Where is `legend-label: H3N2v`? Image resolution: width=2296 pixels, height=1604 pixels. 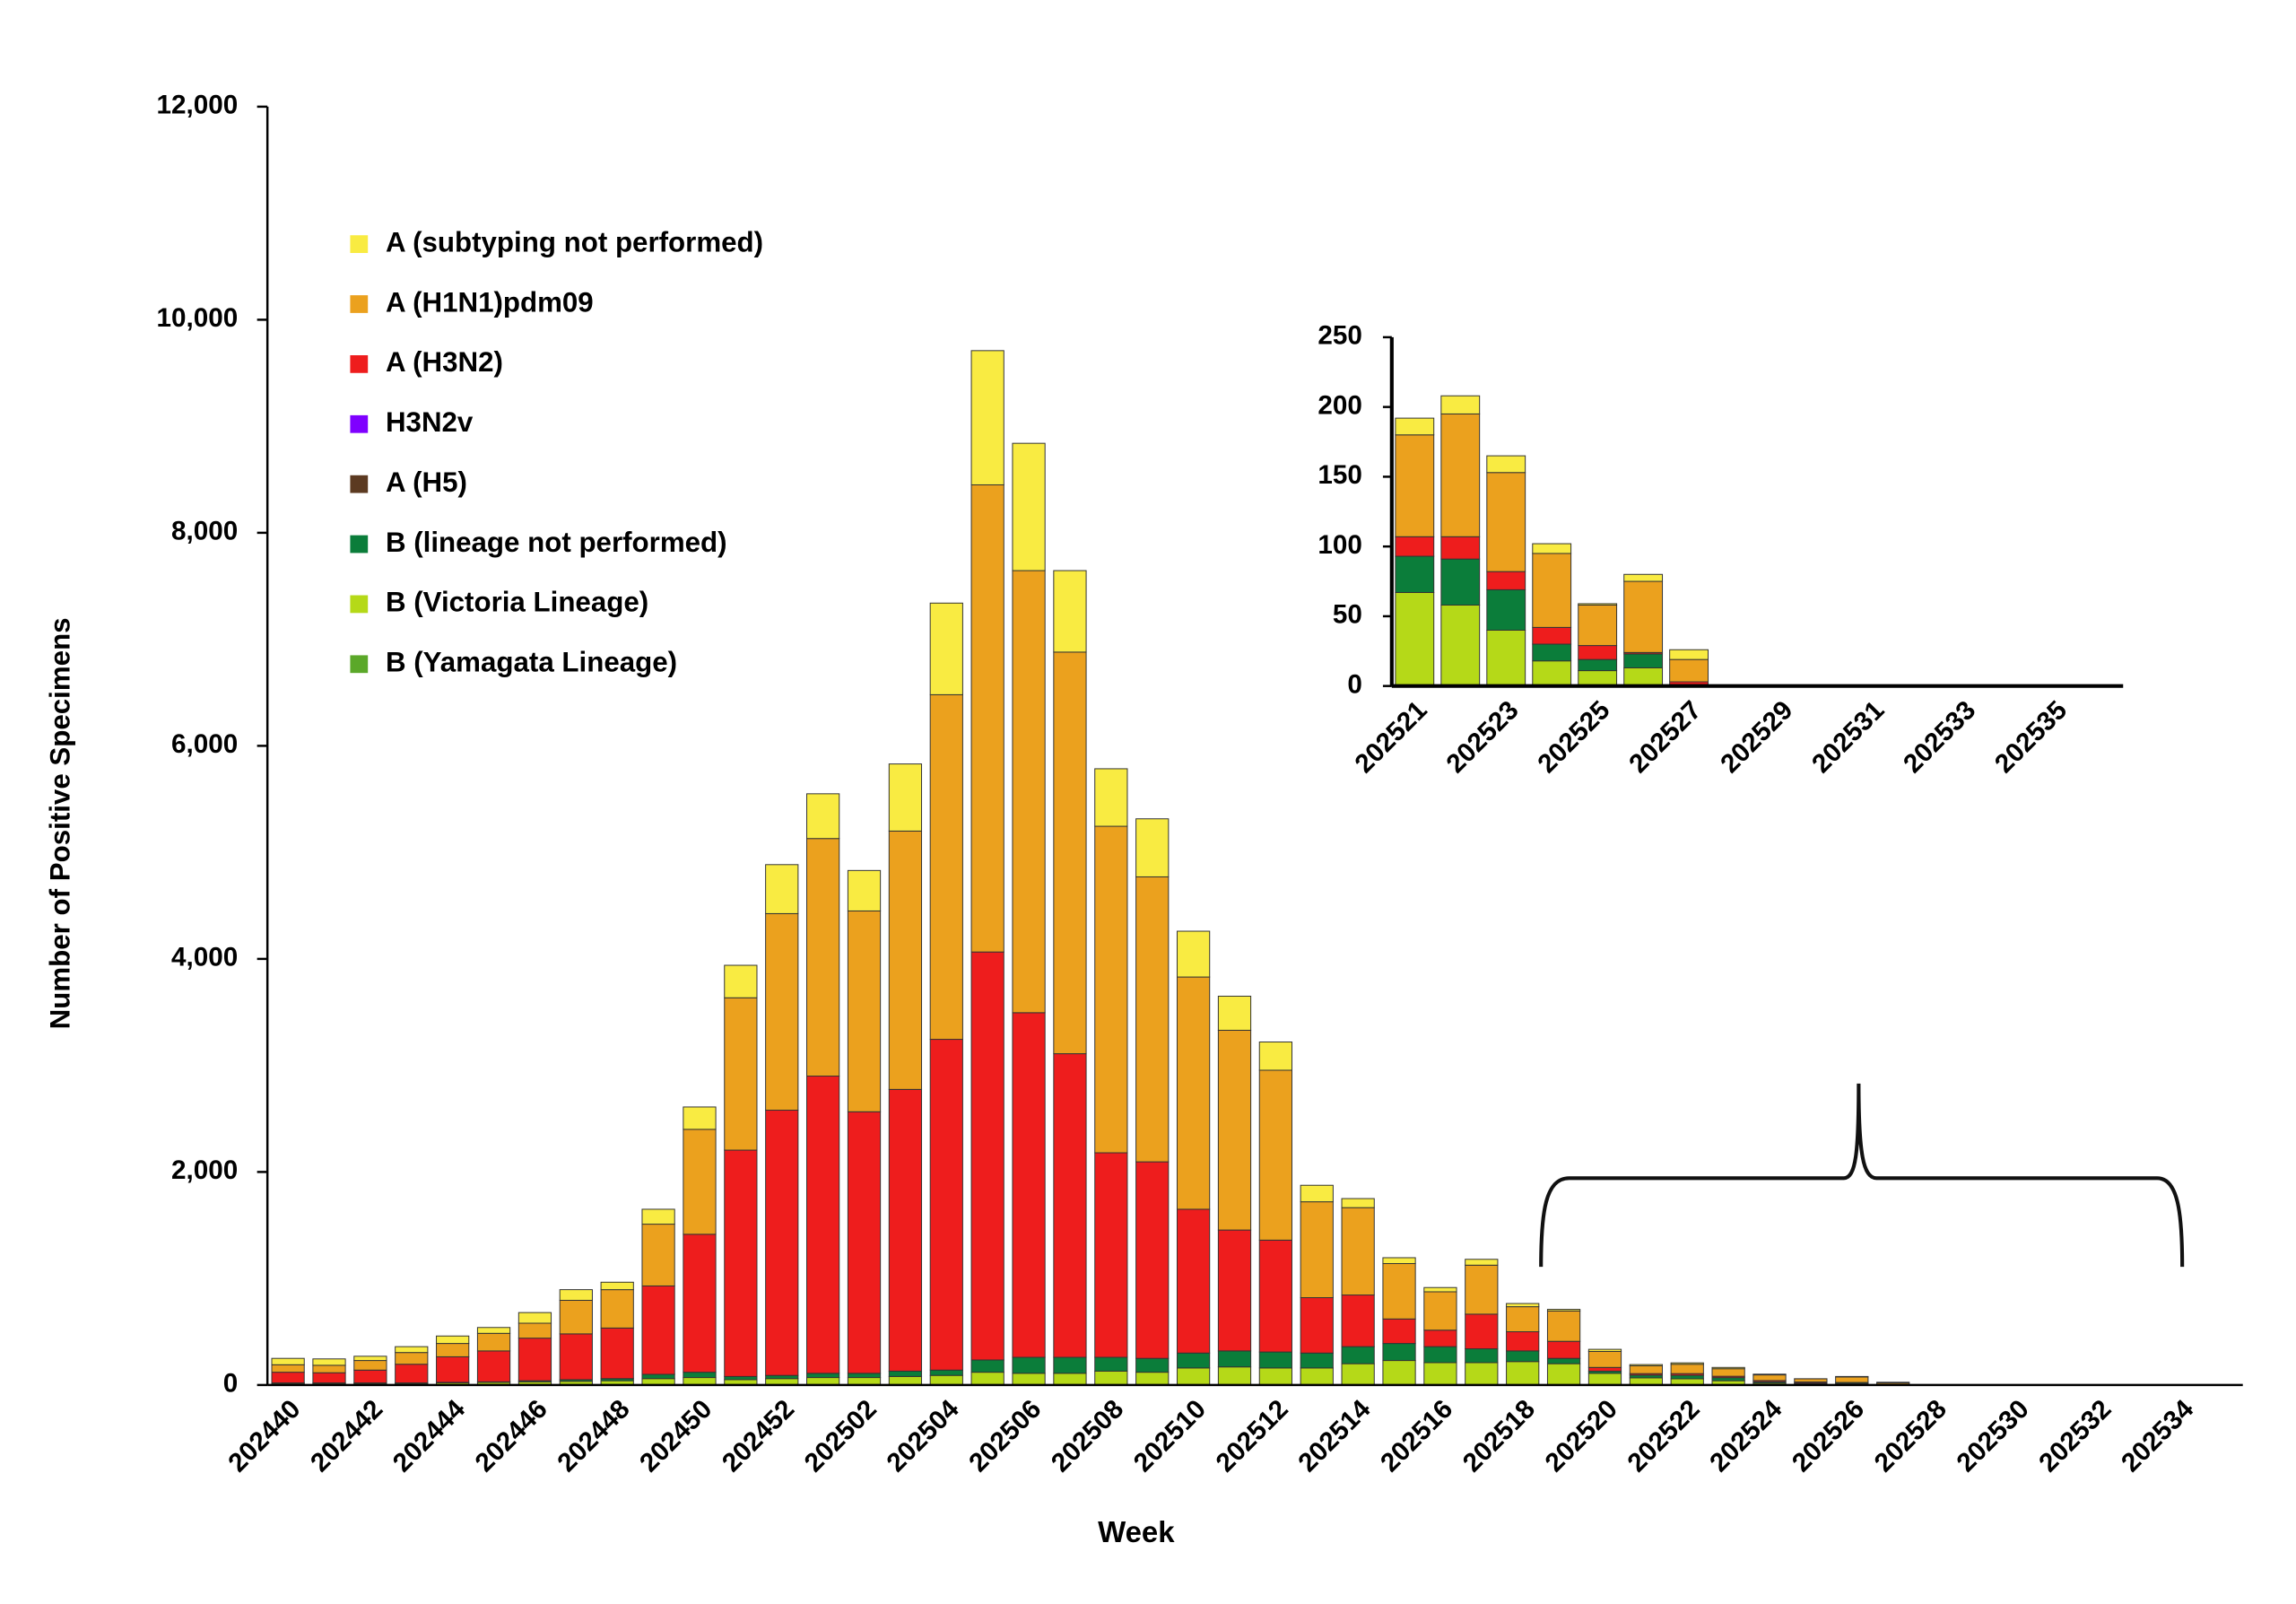
legend-label: H3N2v is located at coordinates (430, 422).